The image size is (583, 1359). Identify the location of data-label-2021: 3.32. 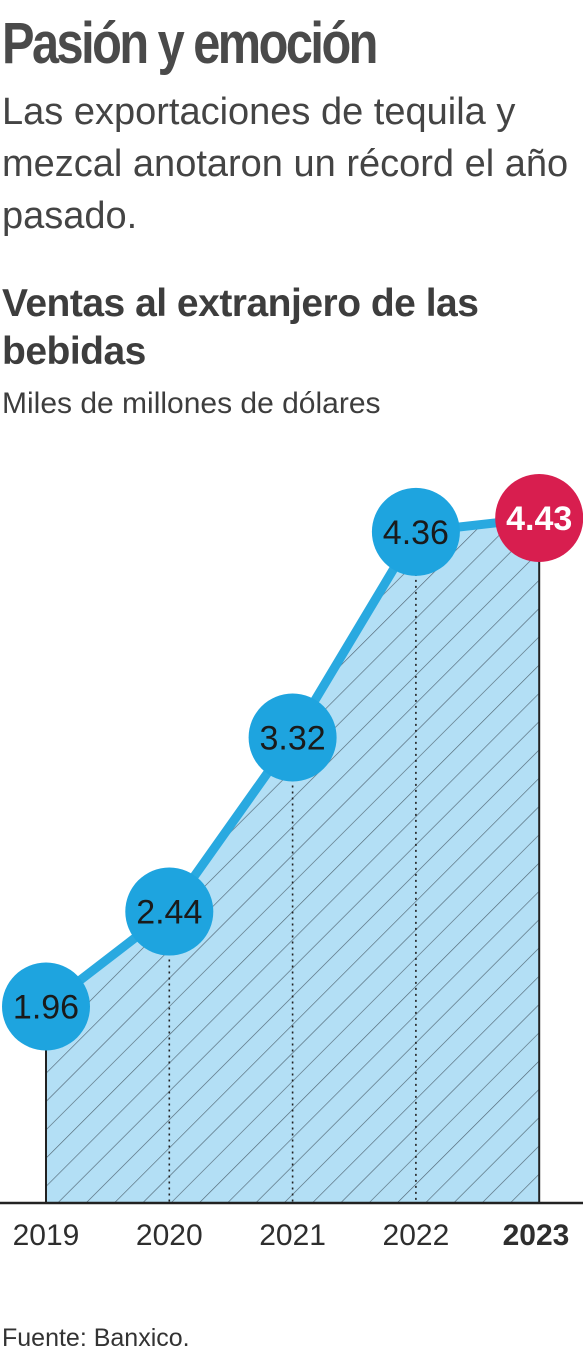
(293, 739).